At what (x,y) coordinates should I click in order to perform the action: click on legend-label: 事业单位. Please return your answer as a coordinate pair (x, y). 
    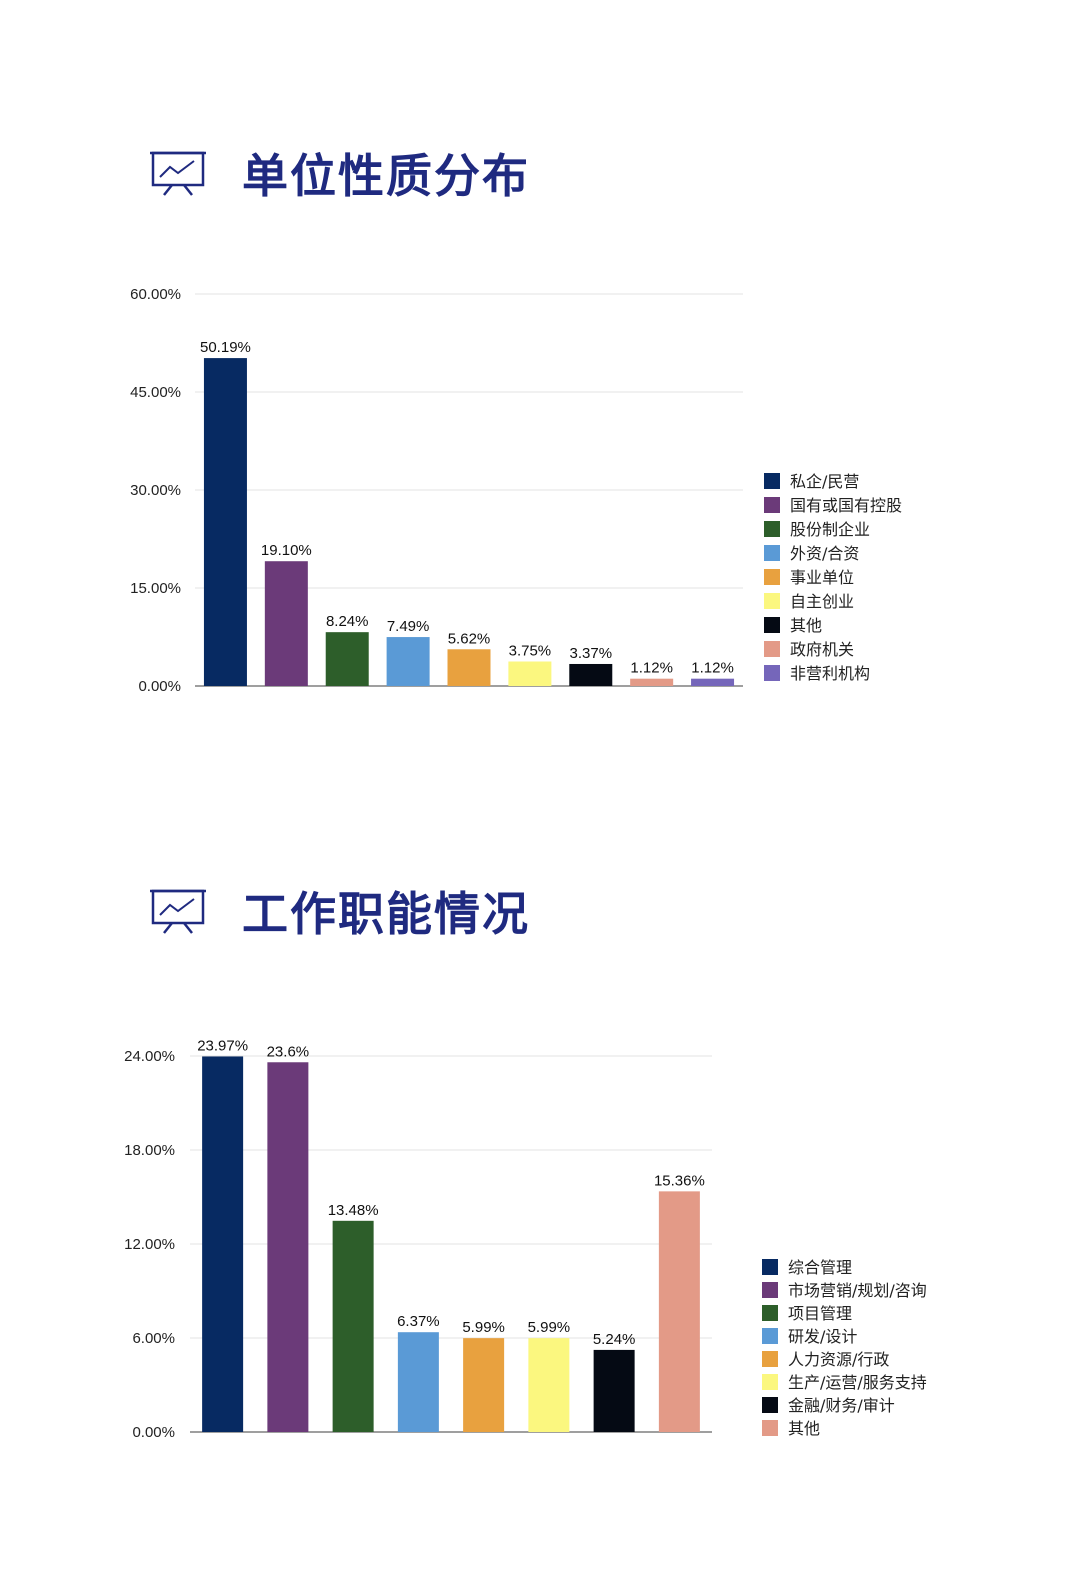
    Looking at the image, I should click on (822, 577).